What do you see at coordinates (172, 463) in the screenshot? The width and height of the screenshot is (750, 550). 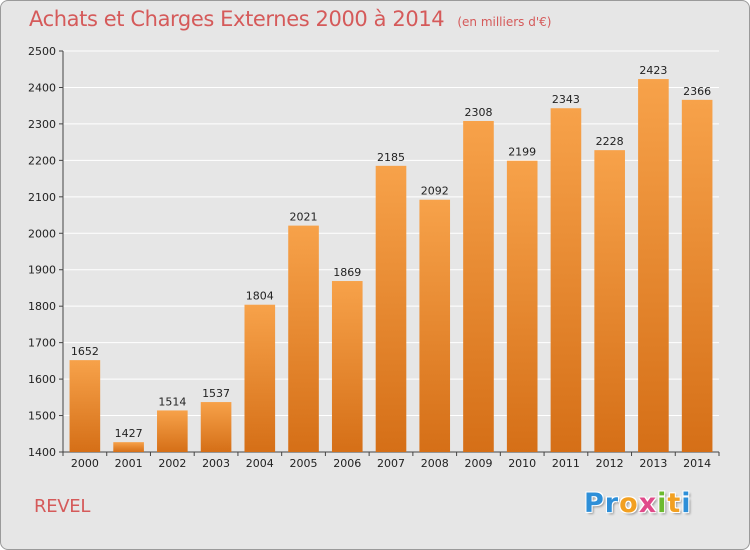 I see `x-tick-label: 2002` at bounding box center [172, 463].